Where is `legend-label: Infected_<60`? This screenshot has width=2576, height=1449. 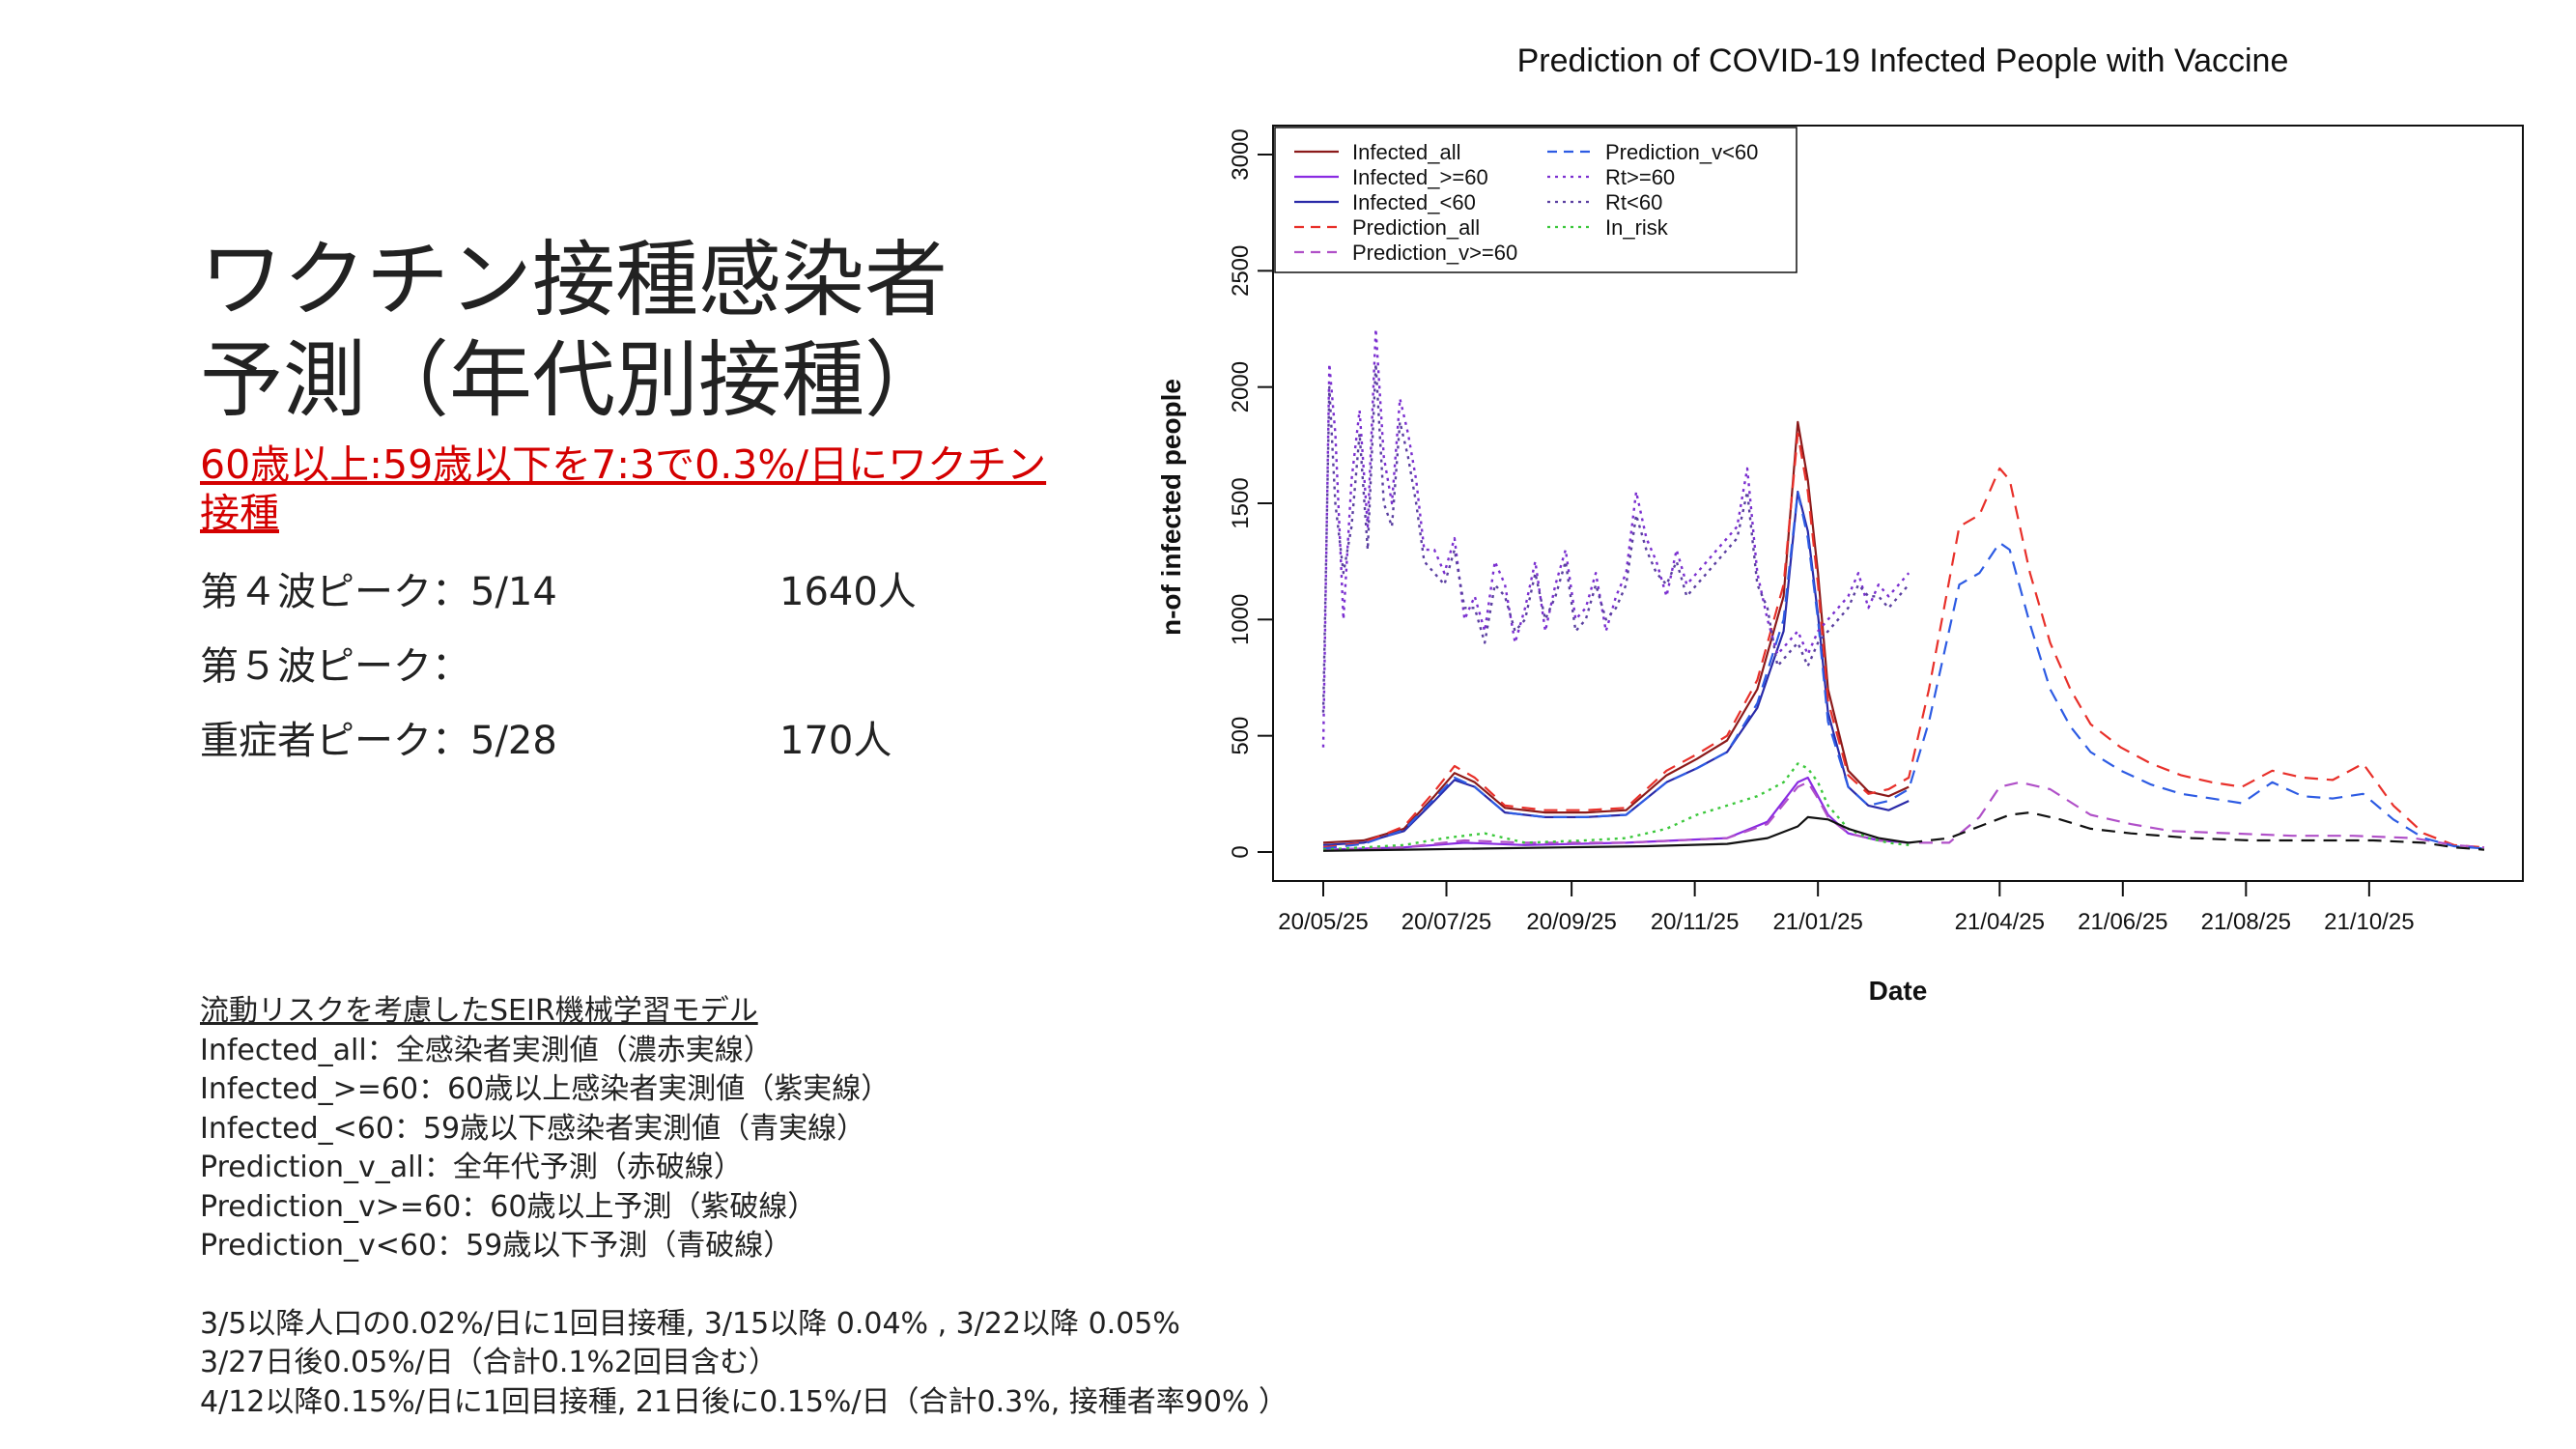
legend-label: Infected_<60 is located at coordinates (1414, 202).